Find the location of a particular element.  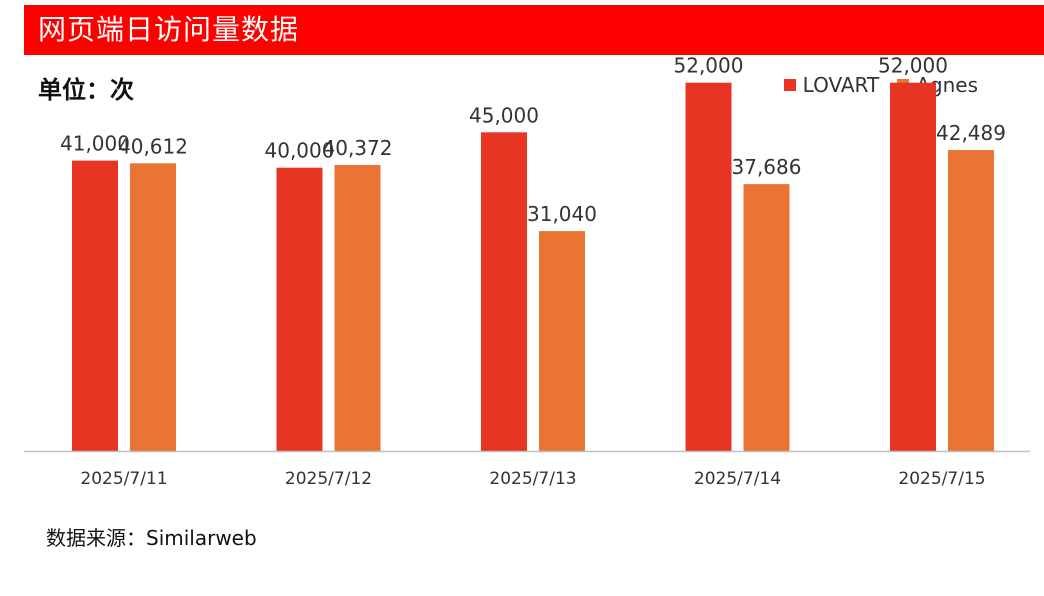

data-label-agnes-1: 40,612 is located at coordinates (153, 146).